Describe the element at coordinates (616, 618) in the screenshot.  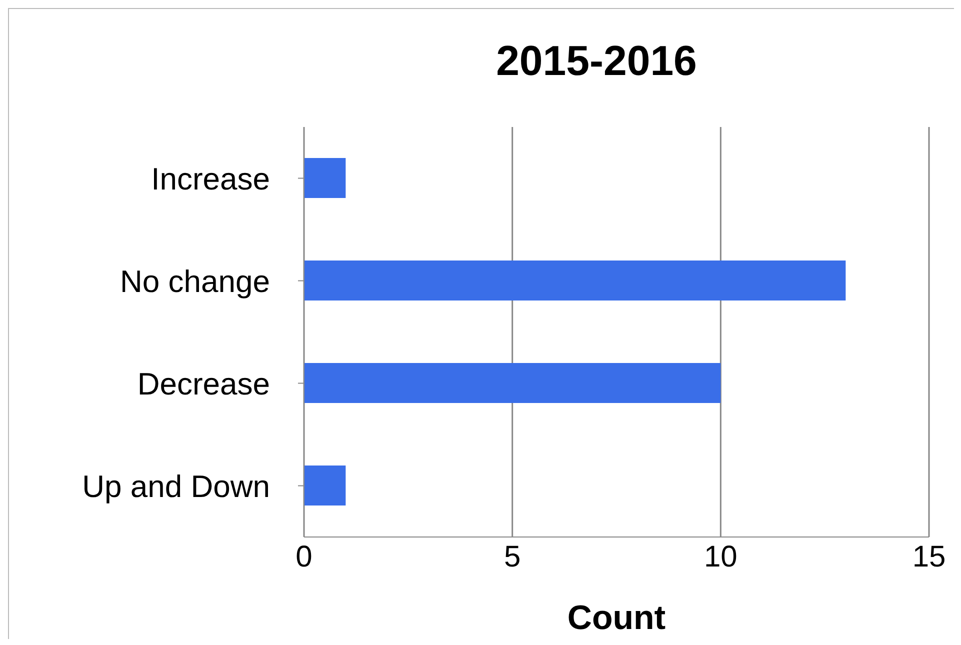
I see `x-axis-title: Count` at that location.